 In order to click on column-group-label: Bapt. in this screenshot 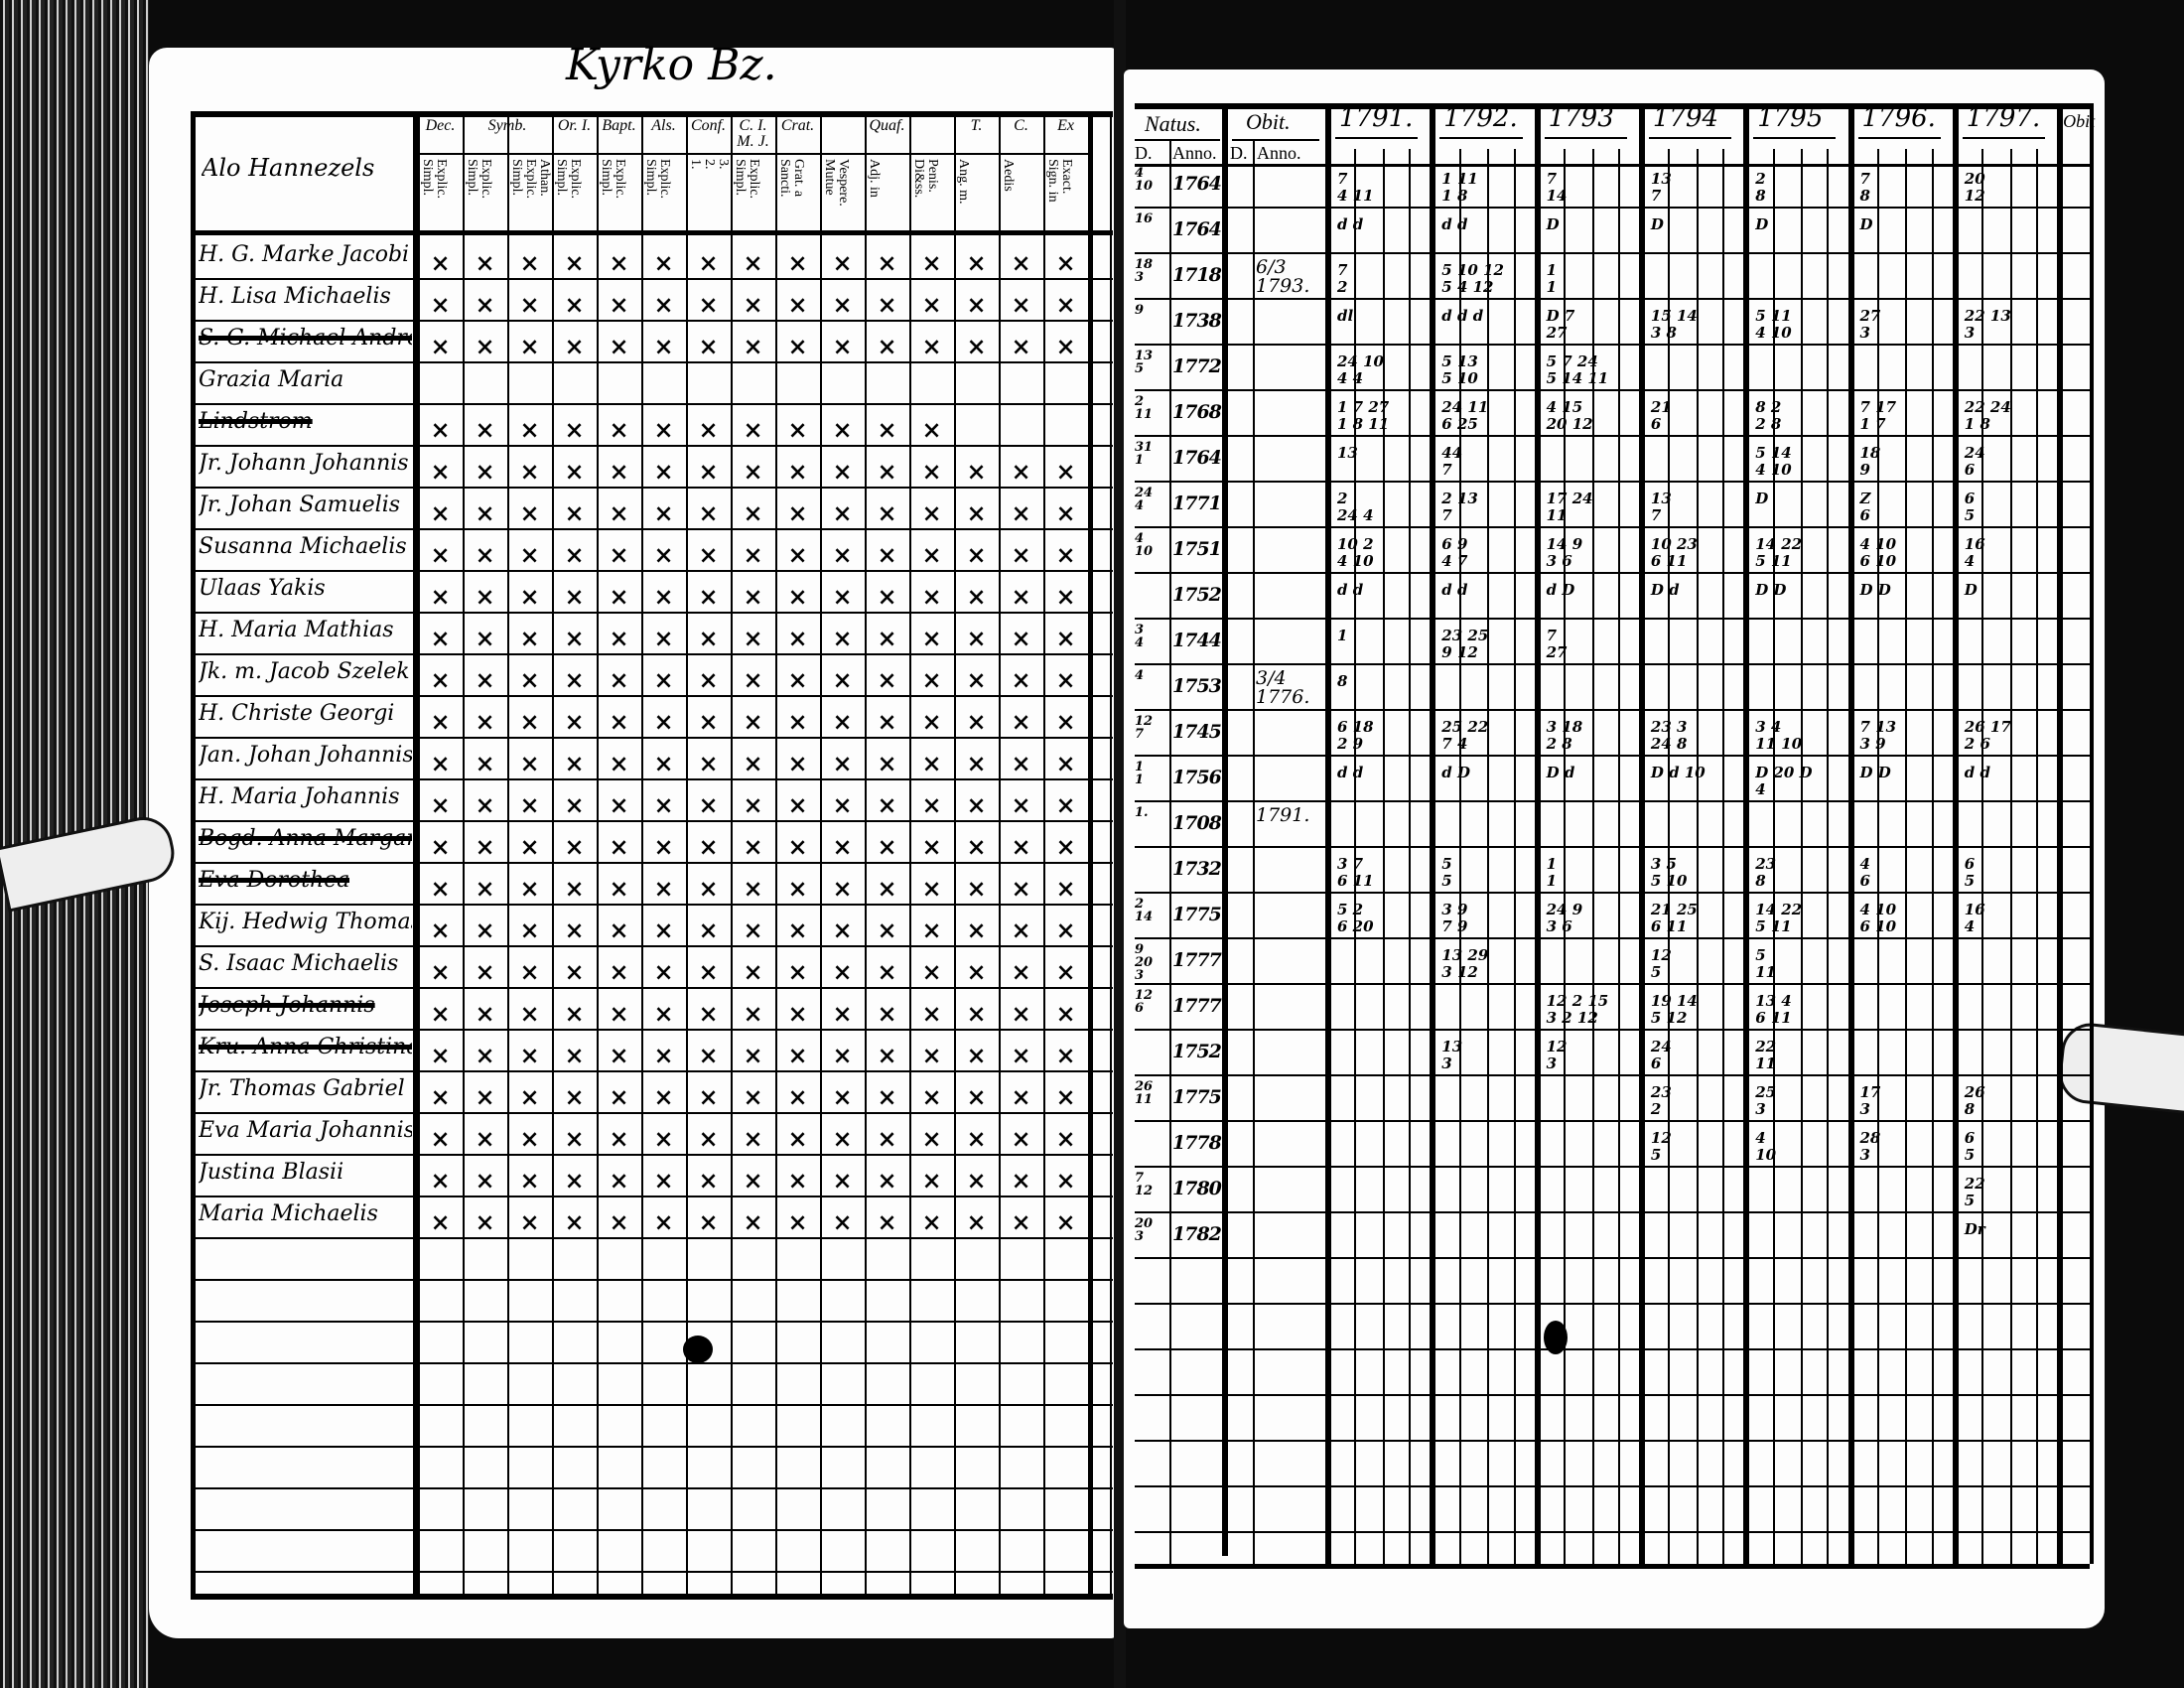, I will do `click(619, 125)`.